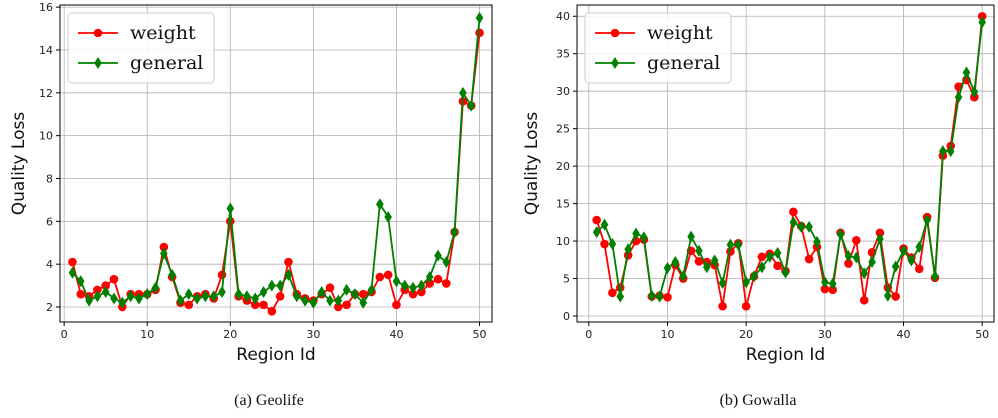 The width and height of the screenshot is (998, 418). What do you see at coordinates (566, 279) in the screenshot?
I see `y-tick-label: 5` at bounding box center [566, 279].